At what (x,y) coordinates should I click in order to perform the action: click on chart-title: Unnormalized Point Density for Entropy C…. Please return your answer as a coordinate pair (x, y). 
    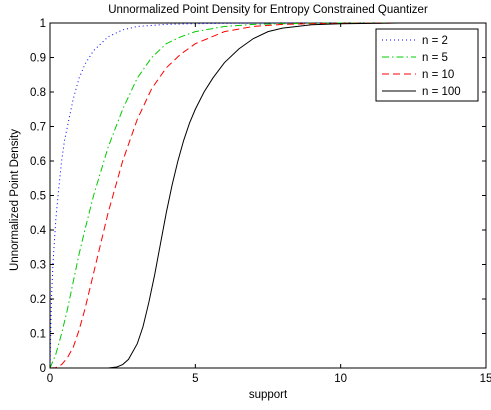
    Looking at the image, I should click on (268, 10).